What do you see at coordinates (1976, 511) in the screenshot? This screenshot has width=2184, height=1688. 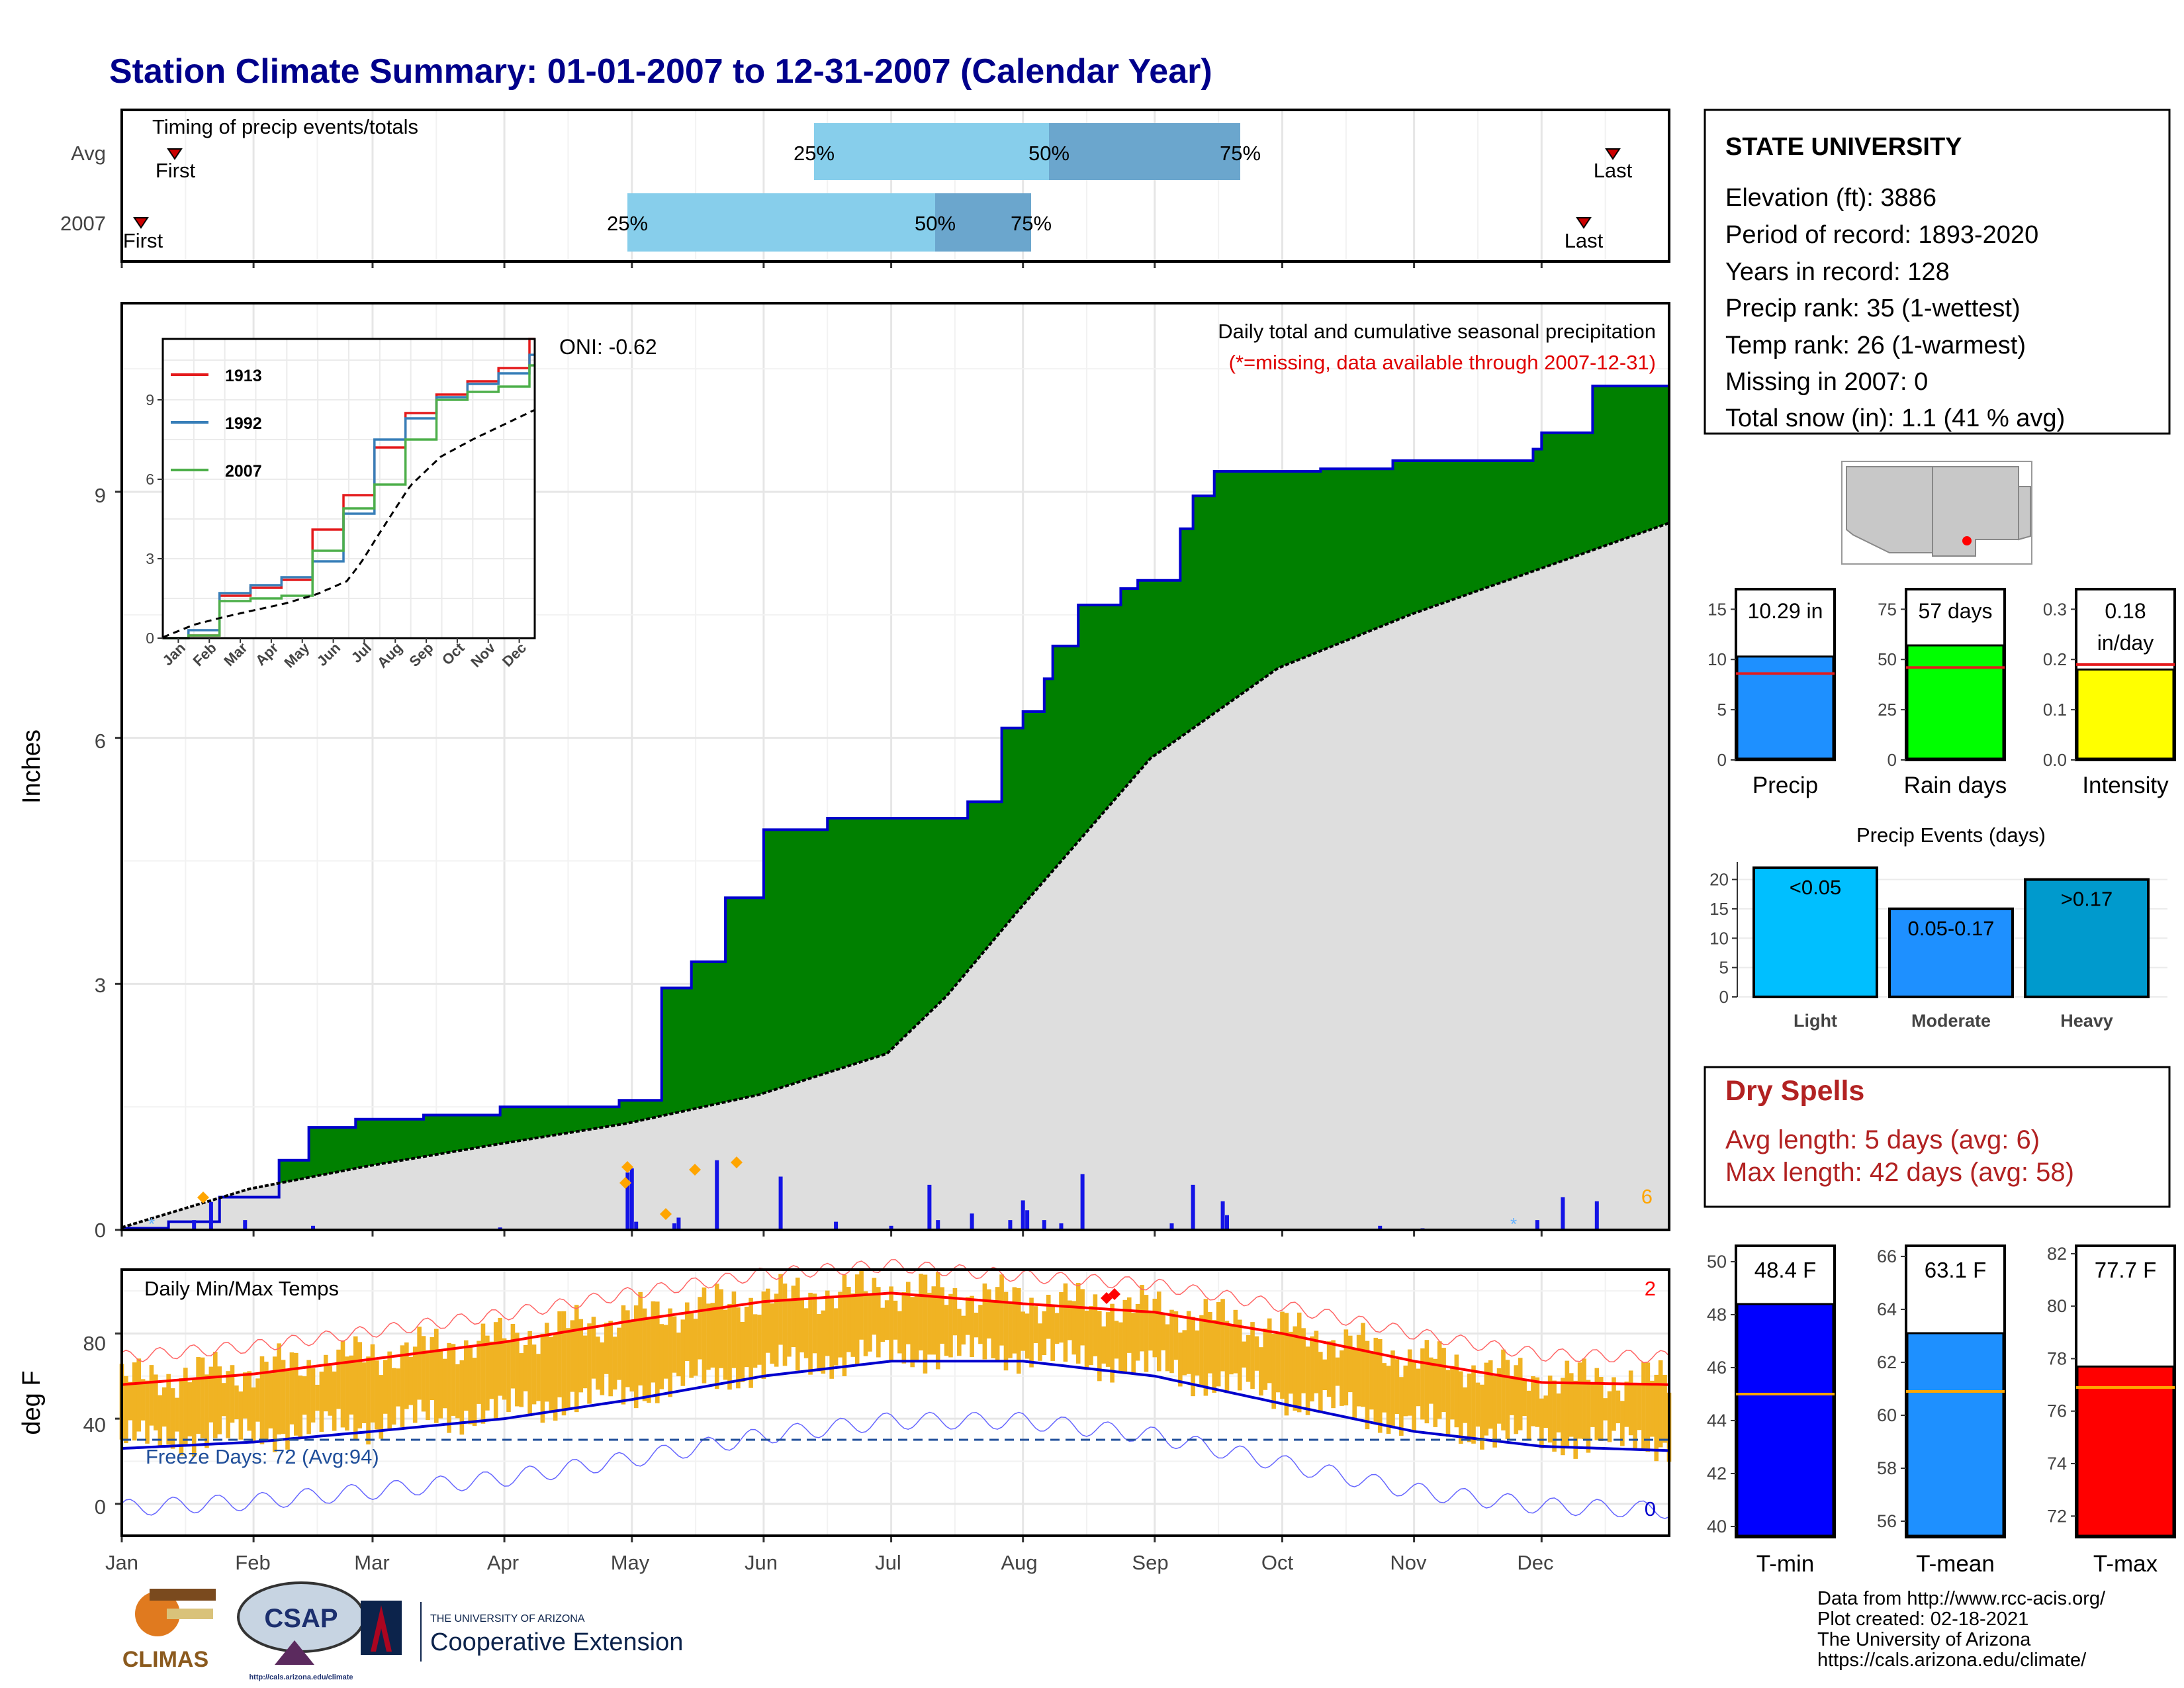 I see `map-new-mexico` at bounding box center [1976, 511].